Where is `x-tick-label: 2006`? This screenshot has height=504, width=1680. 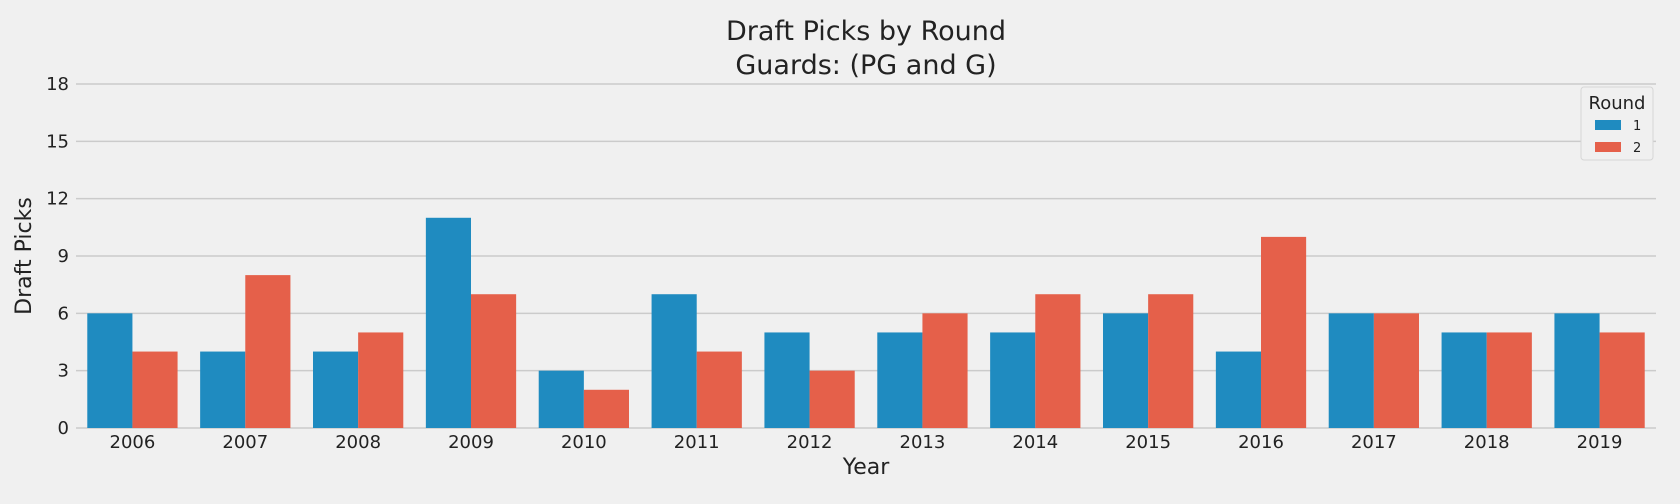 x-tick-label: 2006 is located at coordinates (133, 442).